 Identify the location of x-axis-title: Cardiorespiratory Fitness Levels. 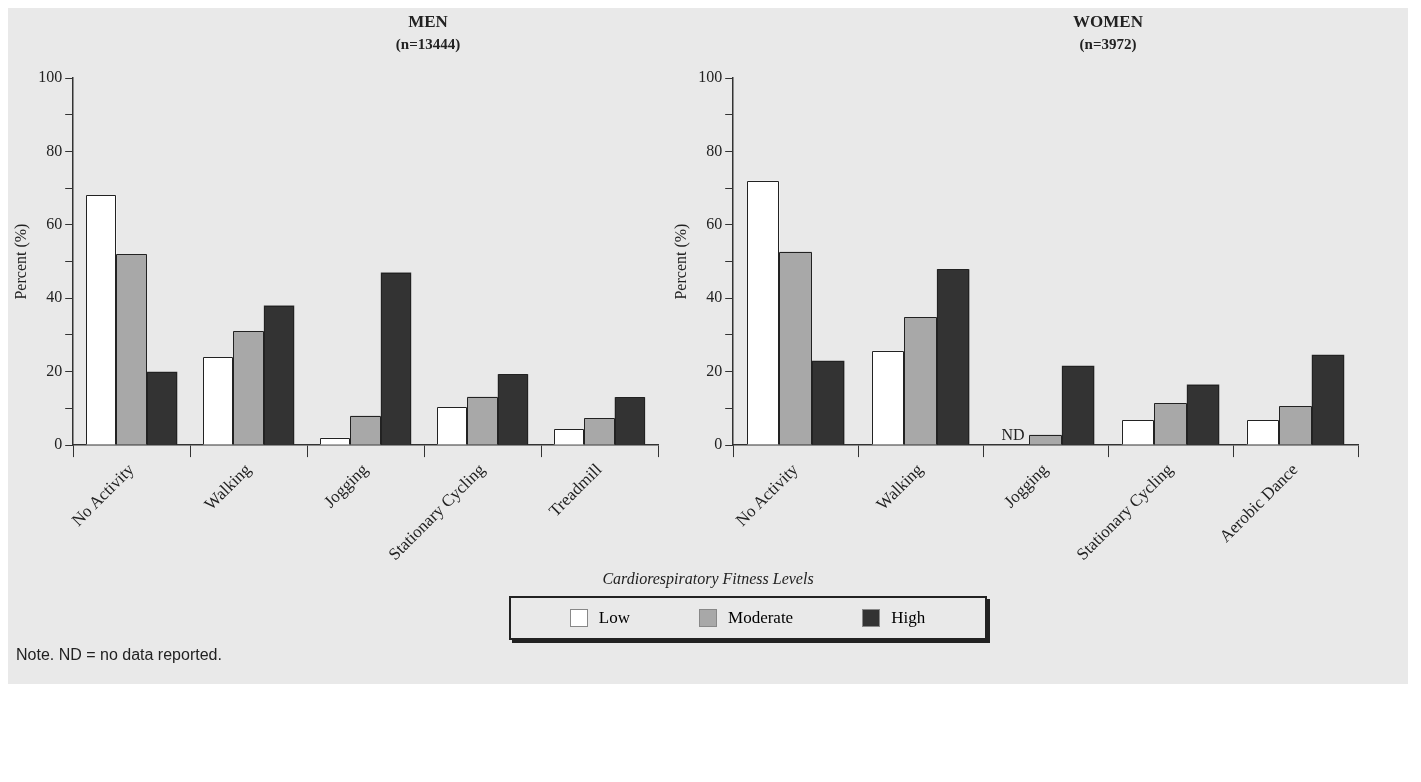
(708, 579).